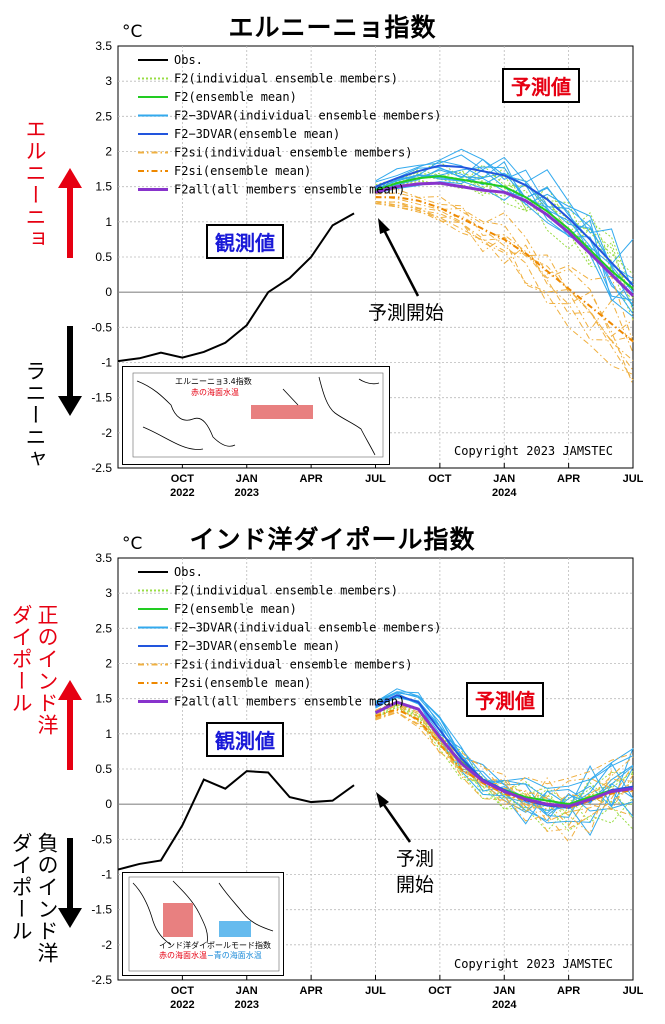 The height and width of the screenshot is (1024, 665). What do you see at coordinates (215, 392) in the screenshot?
I see `nino-inset-text2: 赤の海面水温` at bounding box center [215, 392].